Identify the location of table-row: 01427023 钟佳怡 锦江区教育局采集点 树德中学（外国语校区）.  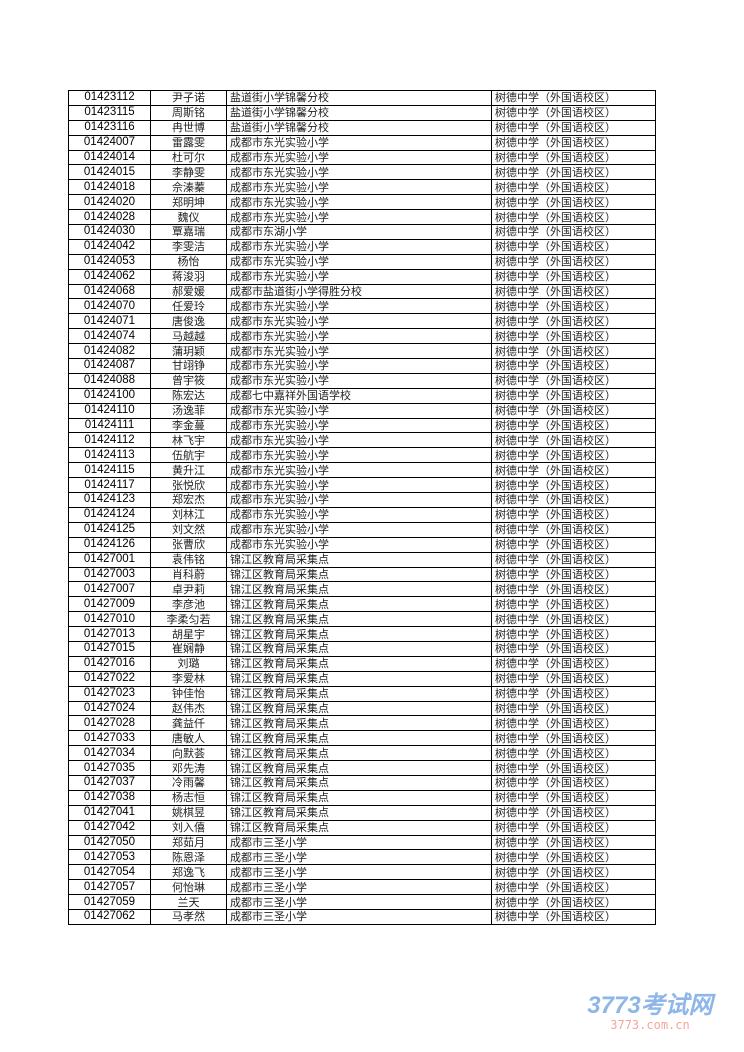
(362, 693).